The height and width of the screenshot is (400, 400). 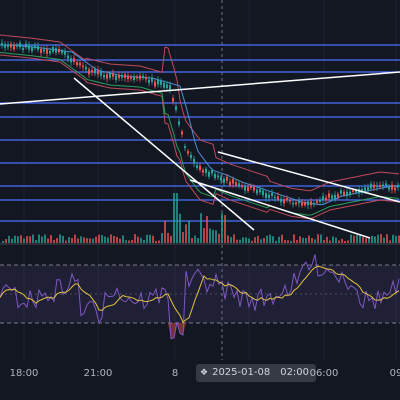 I want to click on crosshair-time: 02:00, so click(x=295, y=372).